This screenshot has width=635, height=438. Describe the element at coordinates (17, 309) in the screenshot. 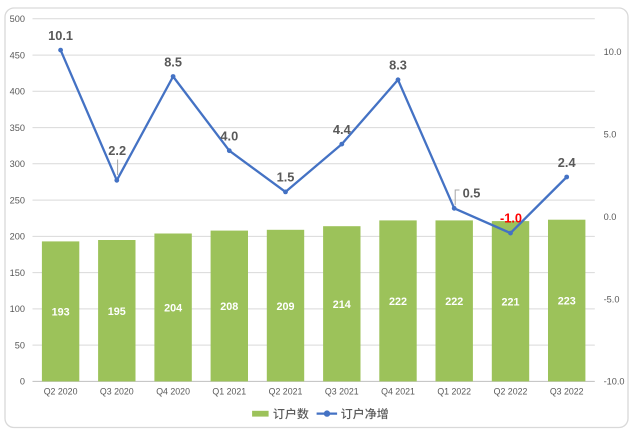

I see `svg-text: 100` at that location.